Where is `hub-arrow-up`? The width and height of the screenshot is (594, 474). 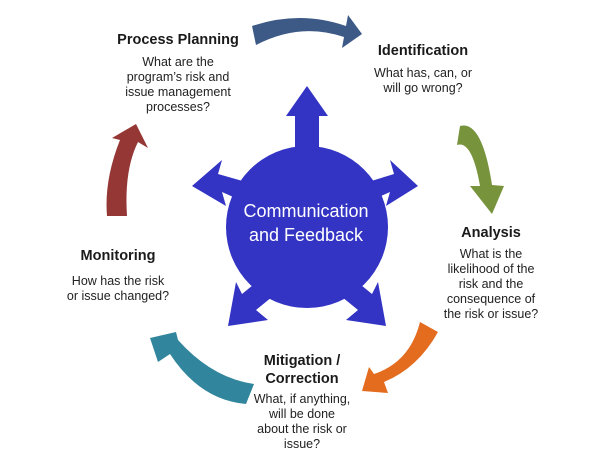 hub-arrow-up is located at coordinates (307, 120).